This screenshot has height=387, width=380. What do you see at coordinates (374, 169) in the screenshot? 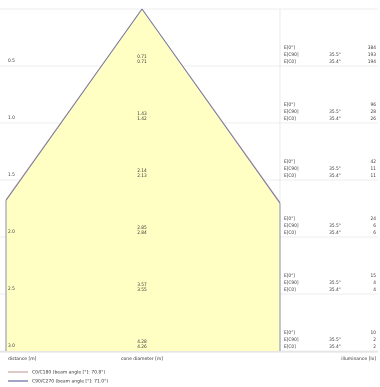
I see `ec90-value: 11` at bounding box center [374, 169].